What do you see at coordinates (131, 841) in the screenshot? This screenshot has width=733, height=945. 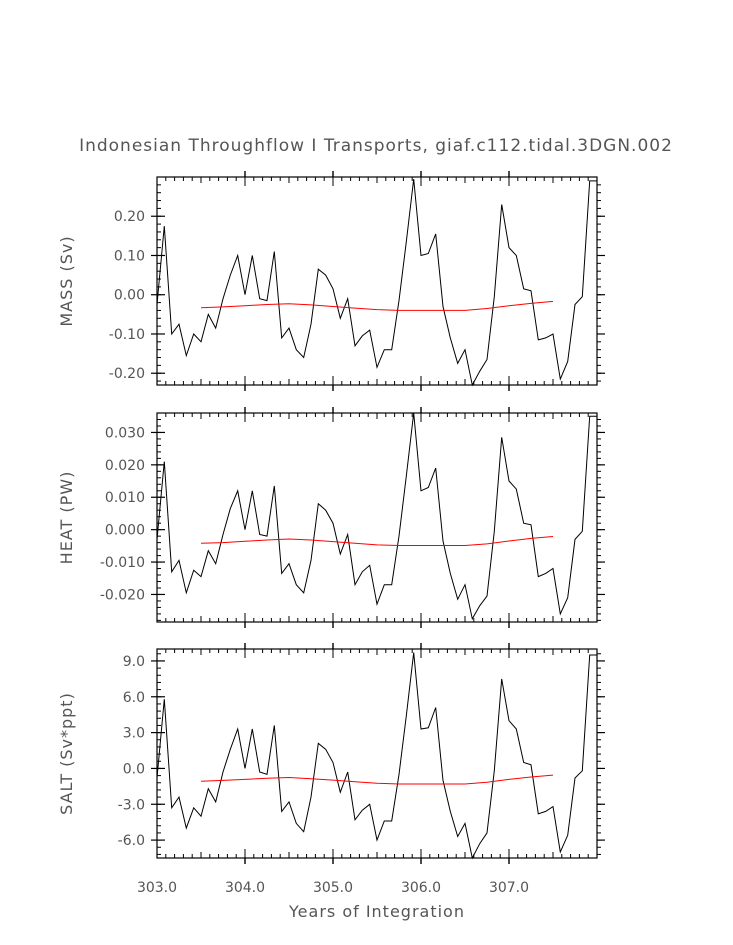 I see `salt-y-tick-label: -6.0` at bounding box center [131, 841].